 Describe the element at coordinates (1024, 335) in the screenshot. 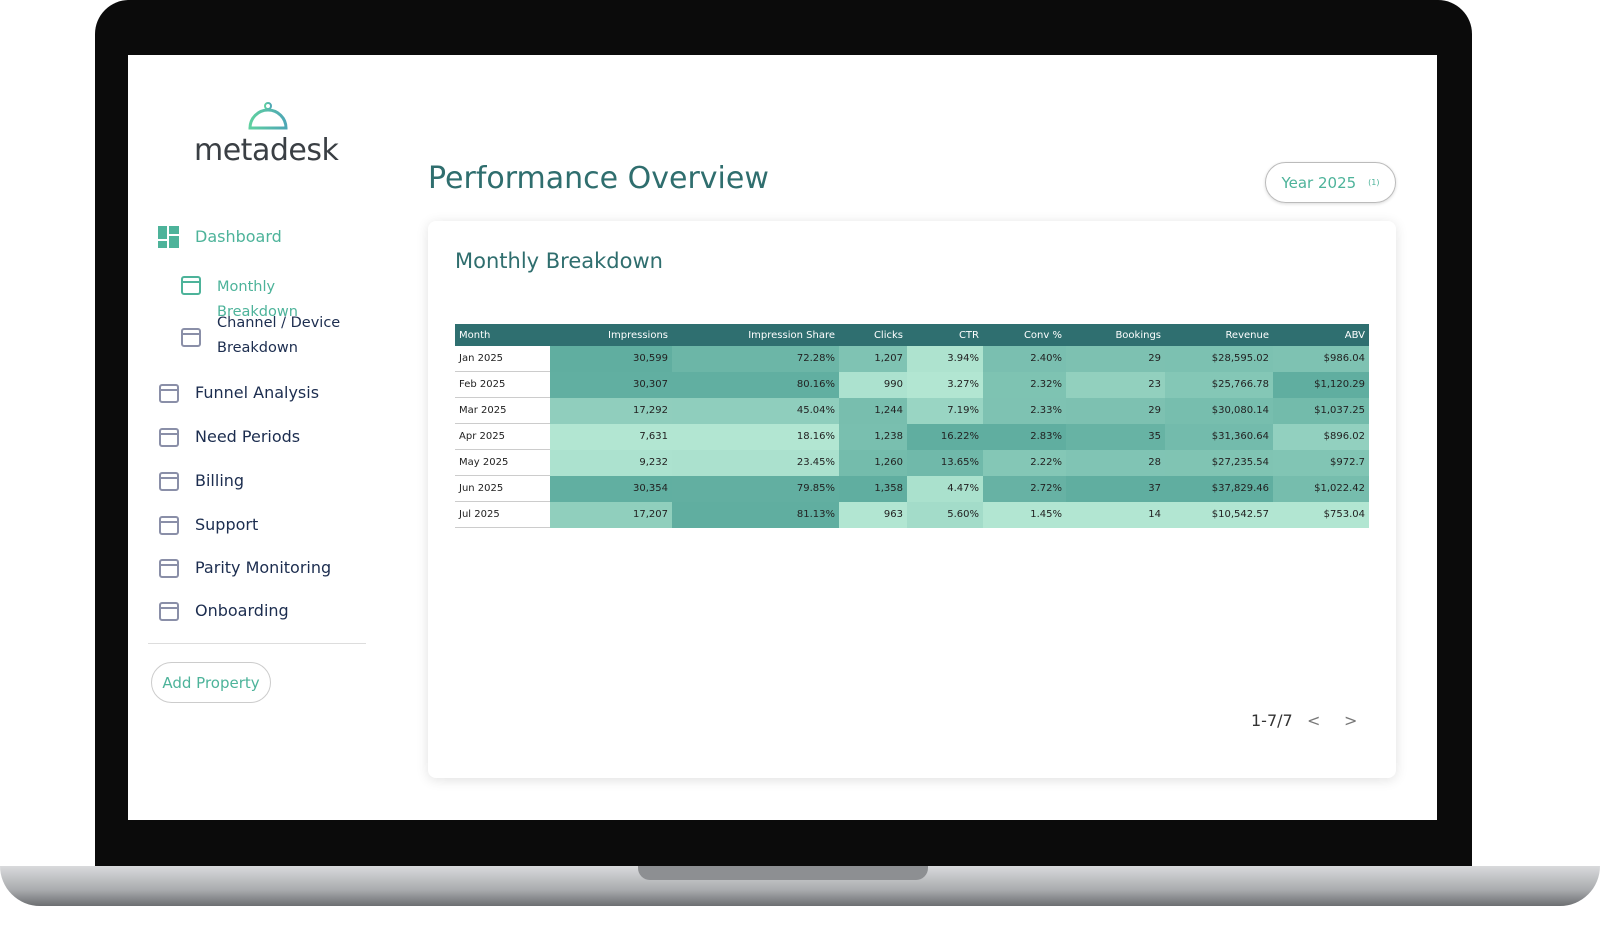

I see `column-header: Conv %` at that location.